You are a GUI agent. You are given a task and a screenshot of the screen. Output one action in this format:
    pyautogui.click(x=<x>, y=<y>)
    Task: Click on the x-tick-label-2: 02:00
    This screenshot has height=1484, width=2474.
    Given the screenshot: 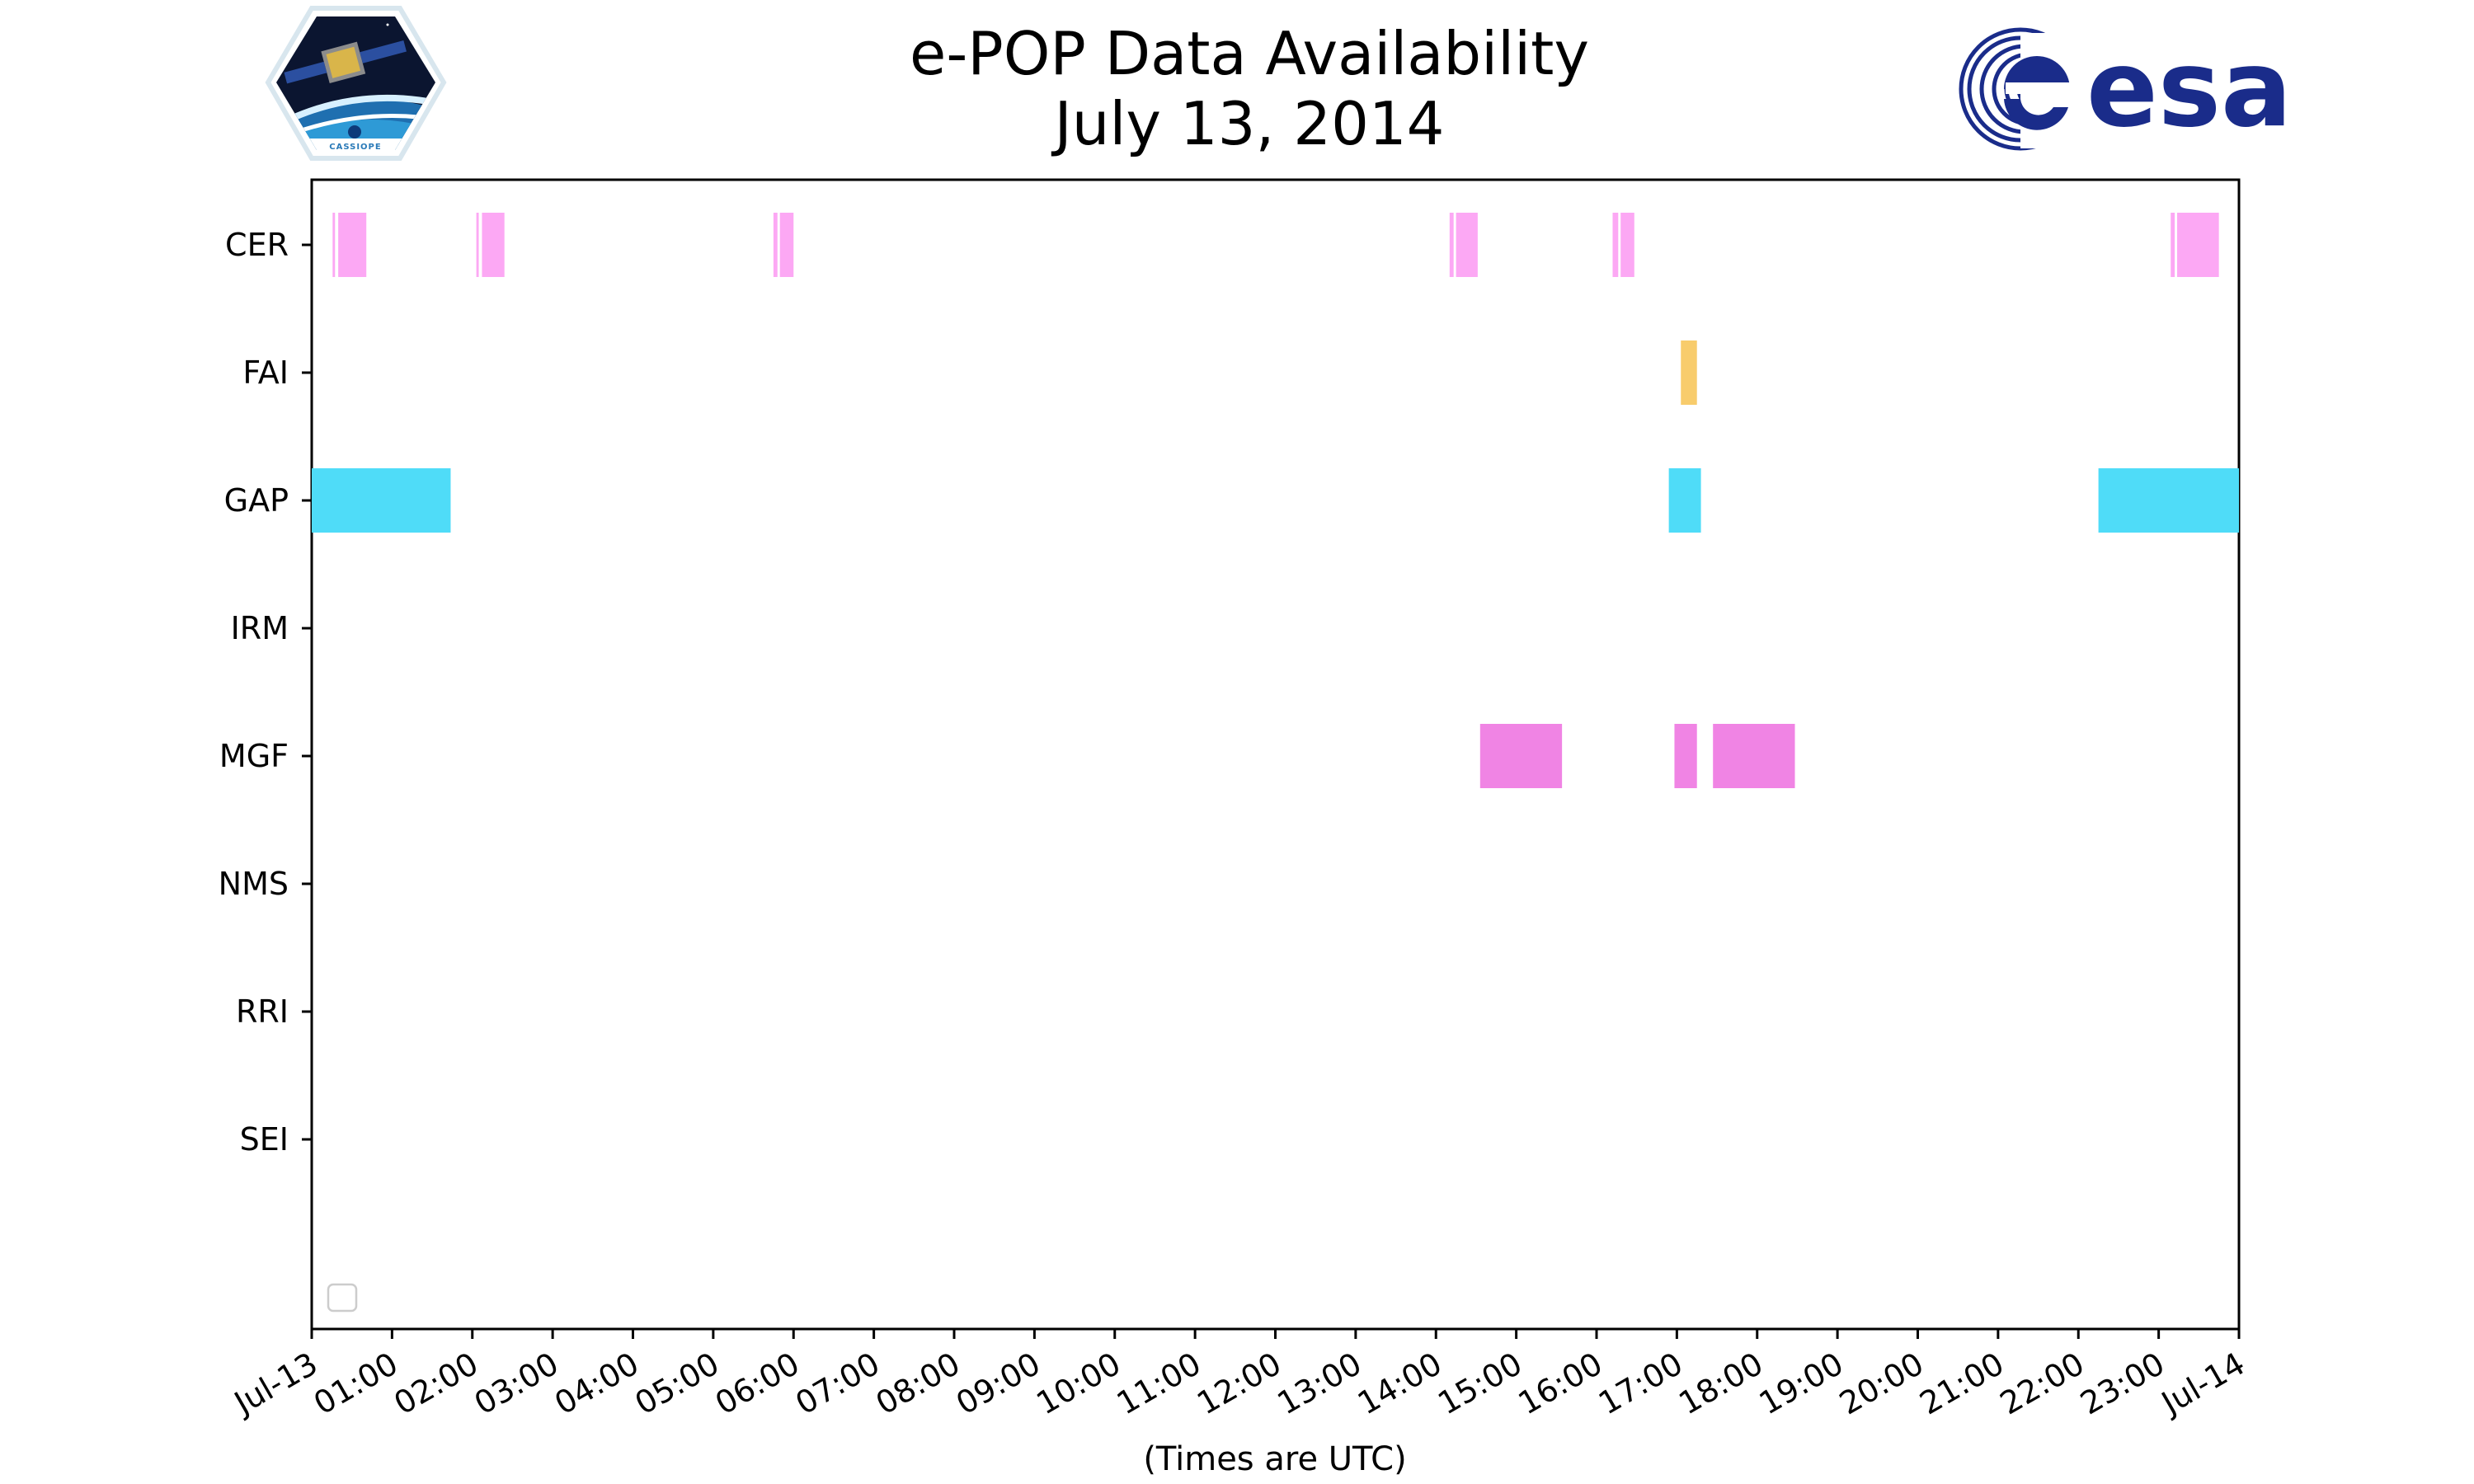 What is the action you would take?
    pyautogui.click(x=436, y=1383)
    